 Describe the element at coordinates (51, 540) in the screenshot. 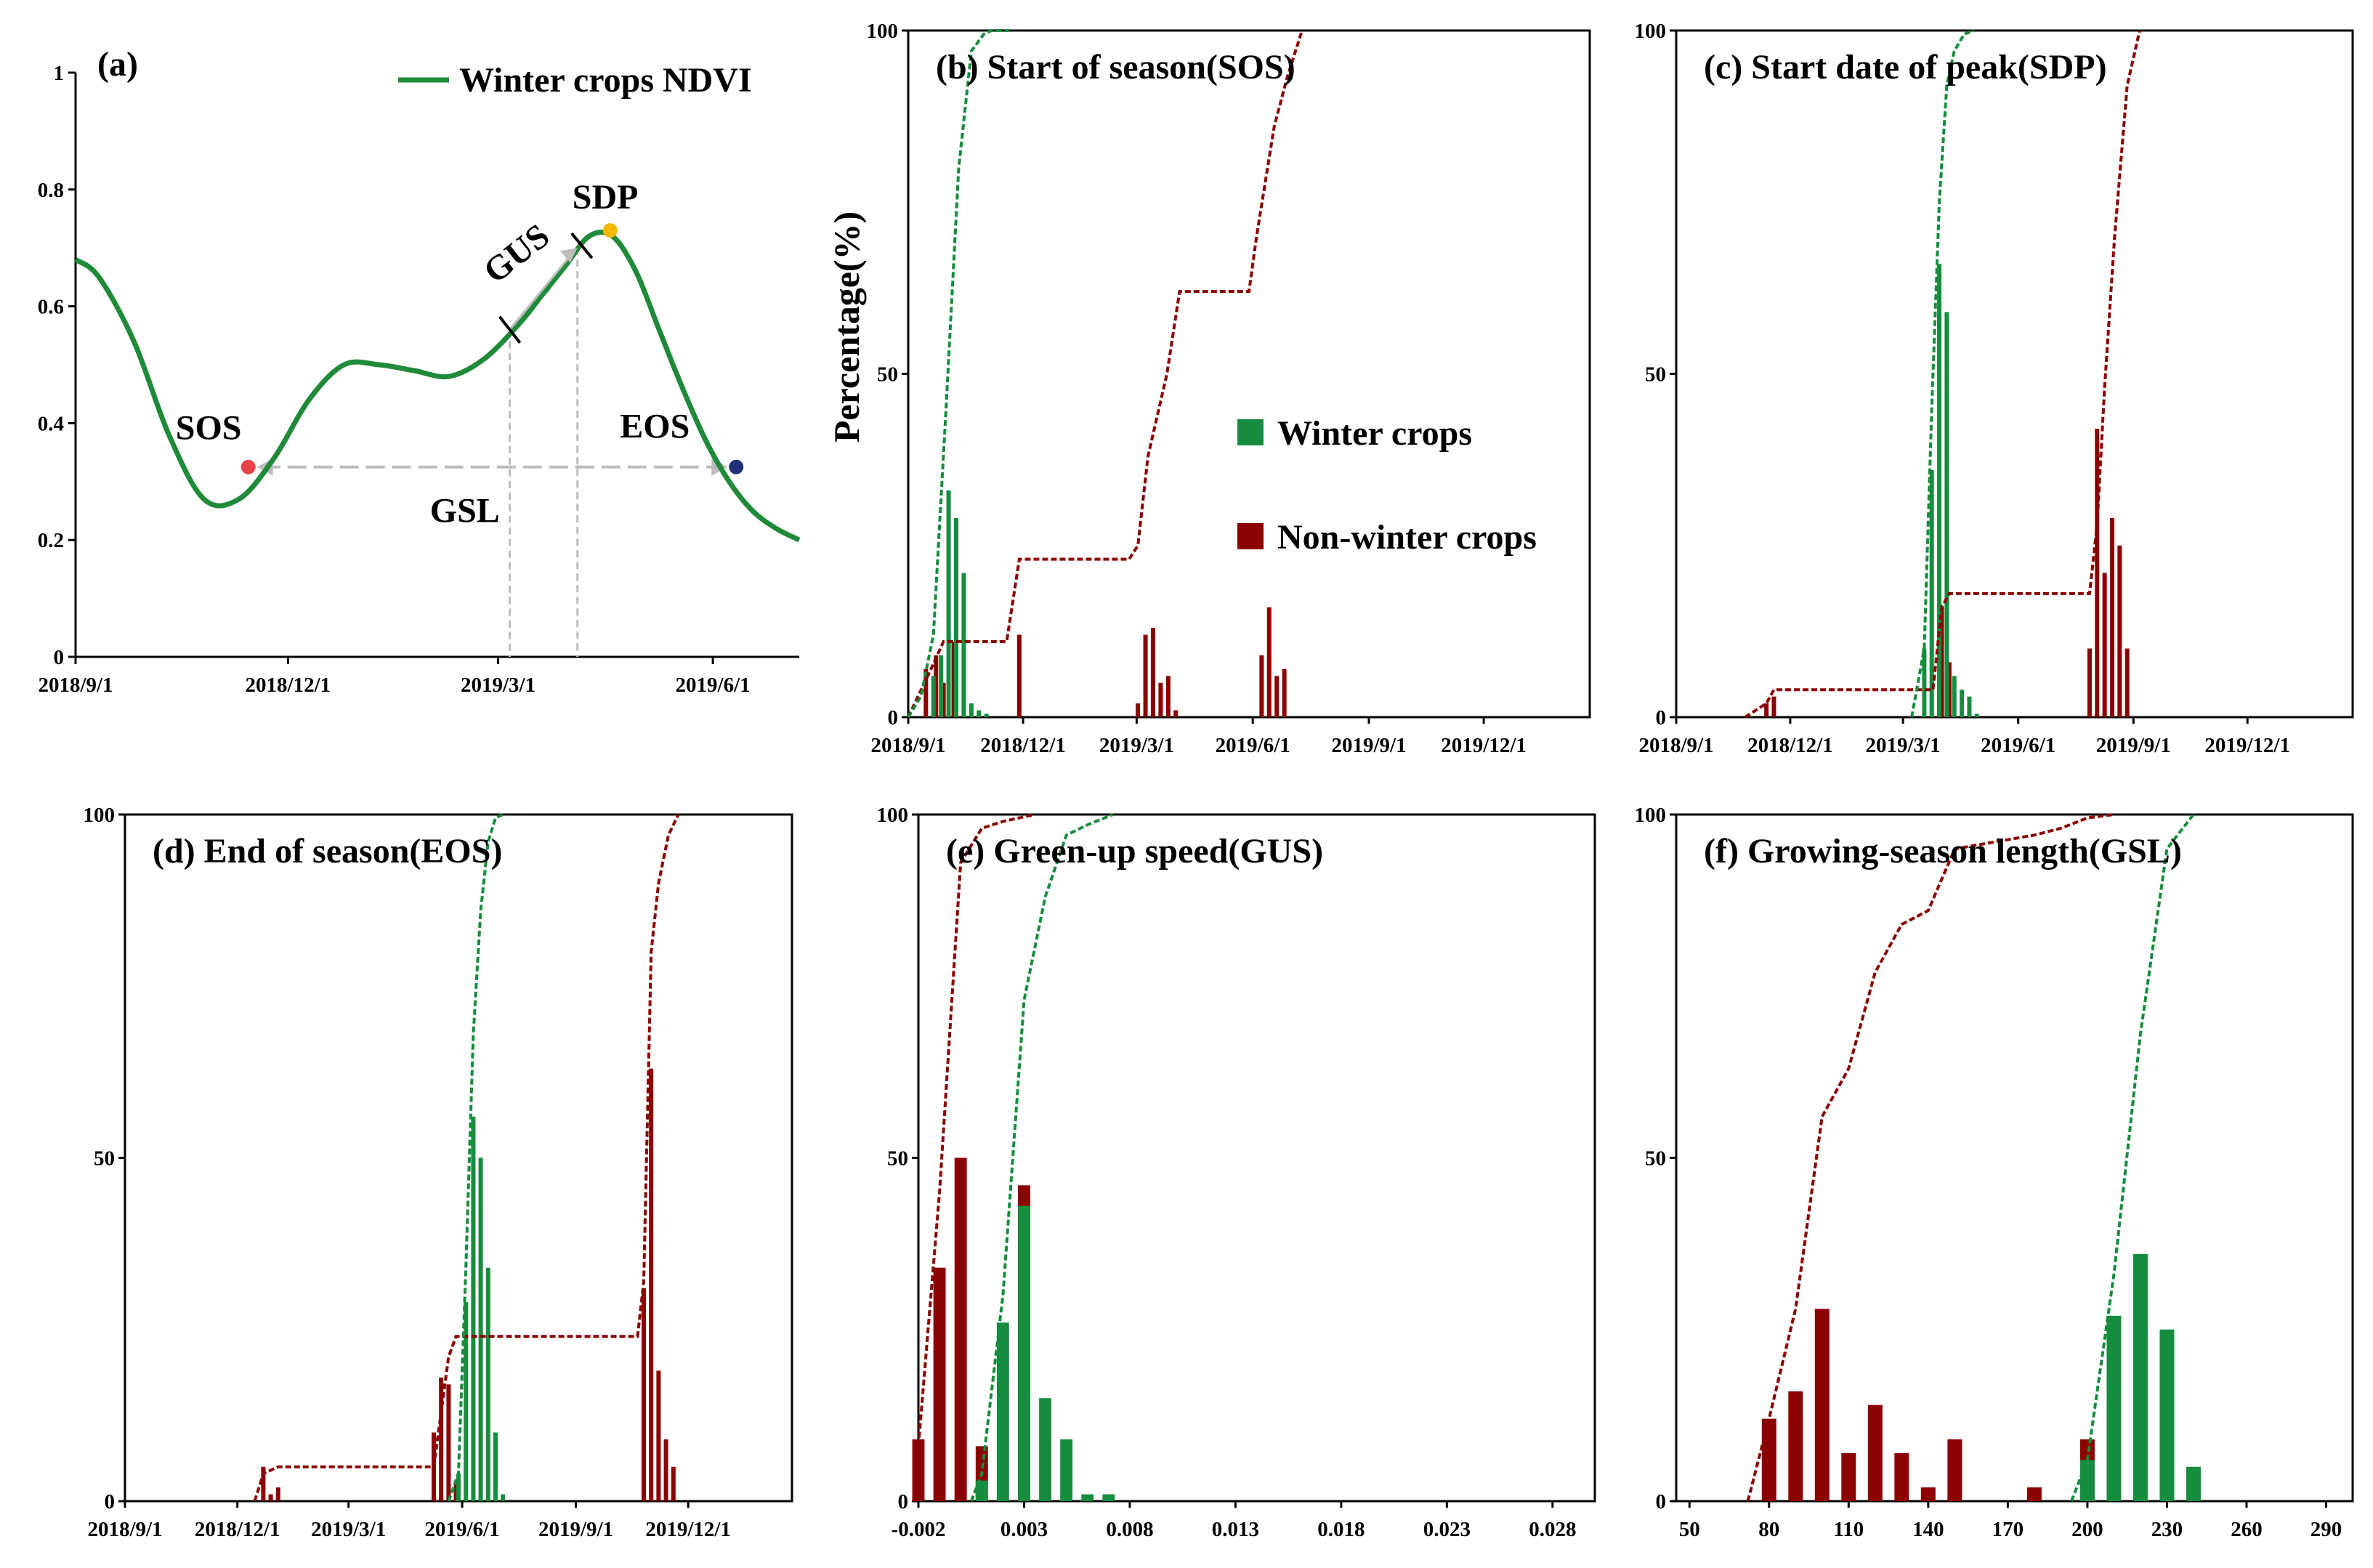

I see `y-tick-label: 0.2` at that location.